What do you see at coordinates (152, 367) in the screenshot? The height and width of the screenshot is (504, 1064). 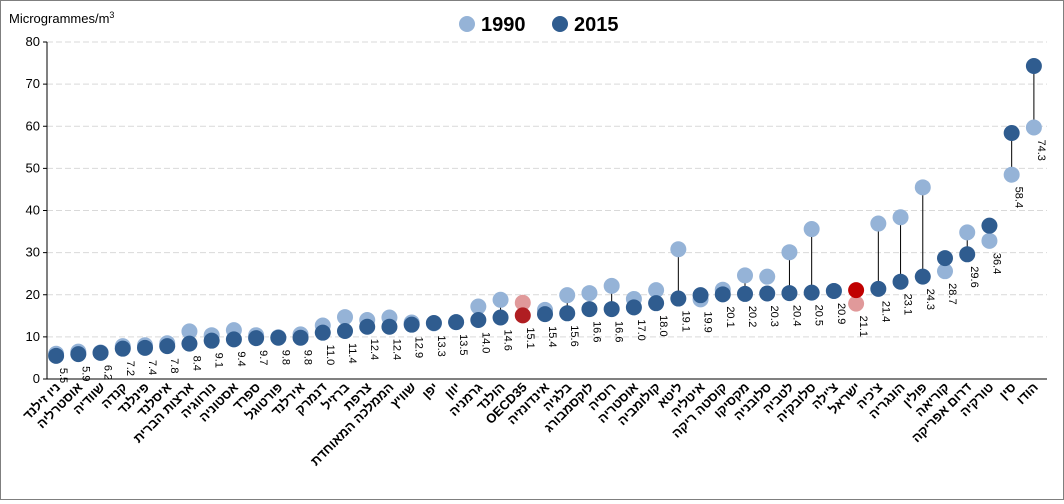 I see `data-label: 7.4` at bounding box center [152, 367].